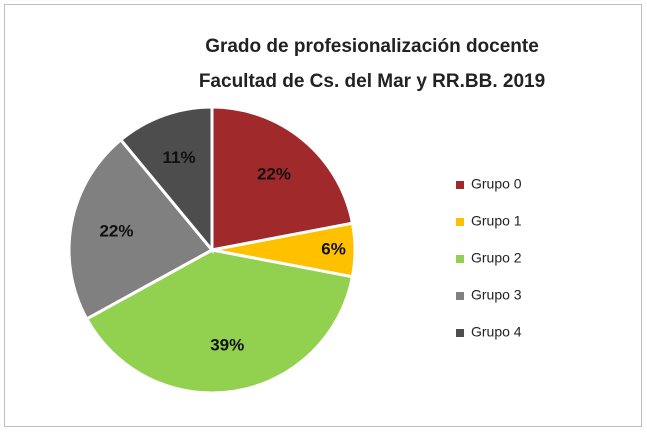 This screenshot has width=647, height=432. Describe the element at coordinates (496, 221) in the screenshot. I see `legend-label: Grupo 1` at that location.